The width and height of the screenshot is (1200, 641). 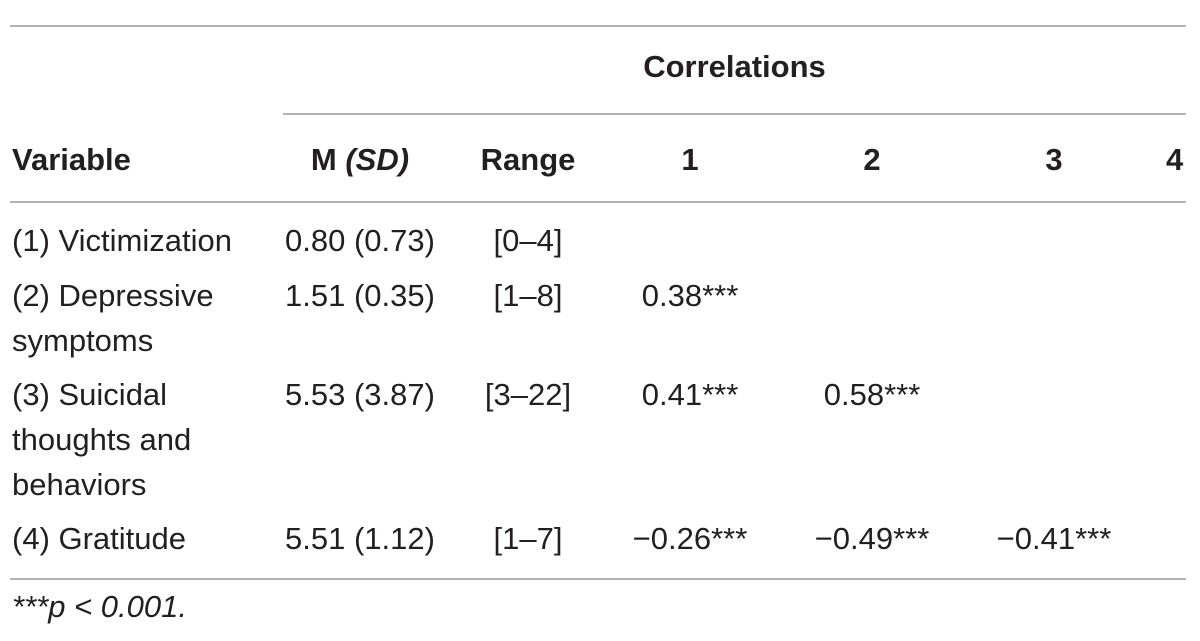 What do you see at coordinates (690, 538) in the screenshot?
I see `row-4-corr-1: −0.26***` at bounding box center [690, 538].